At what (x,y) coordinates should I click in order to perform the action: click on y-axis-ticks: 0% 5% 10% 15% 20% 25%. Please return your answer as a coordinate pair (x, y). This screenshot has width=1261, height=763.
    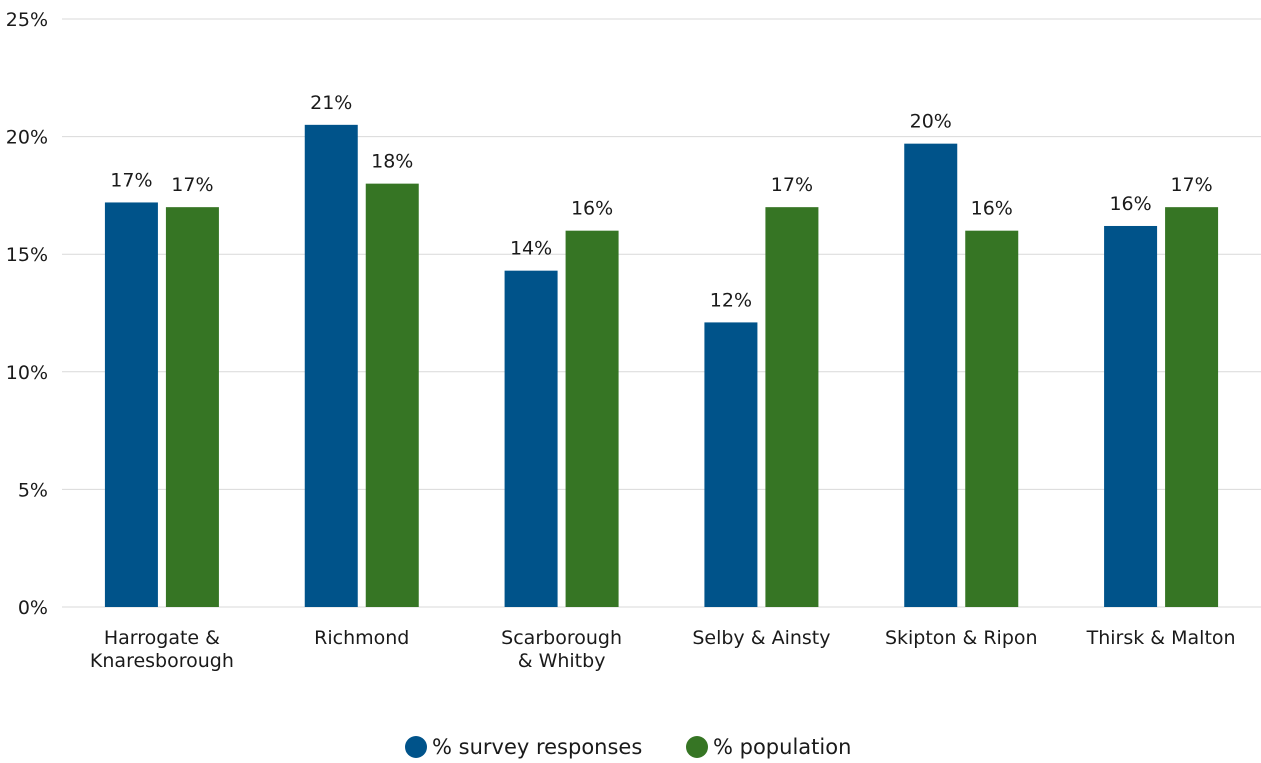
    Looking at the image, I should click on (27, 314).